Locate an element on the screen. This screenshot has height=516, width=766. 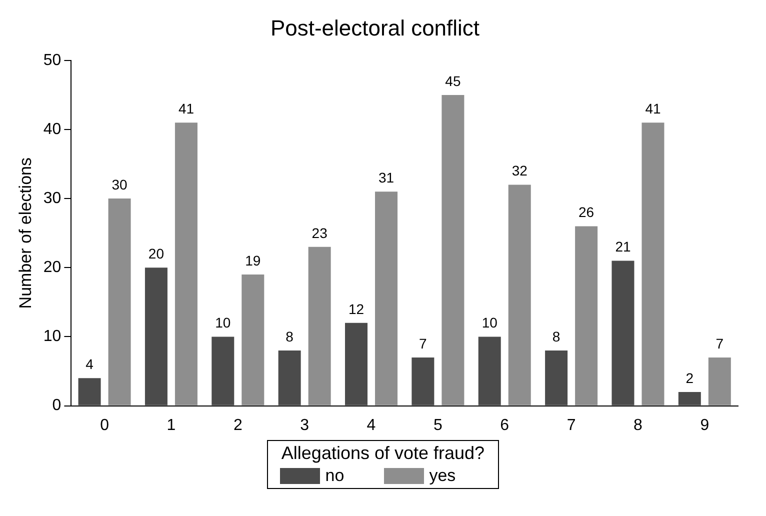
data-label: 4 is located at coordinates (90, 364).